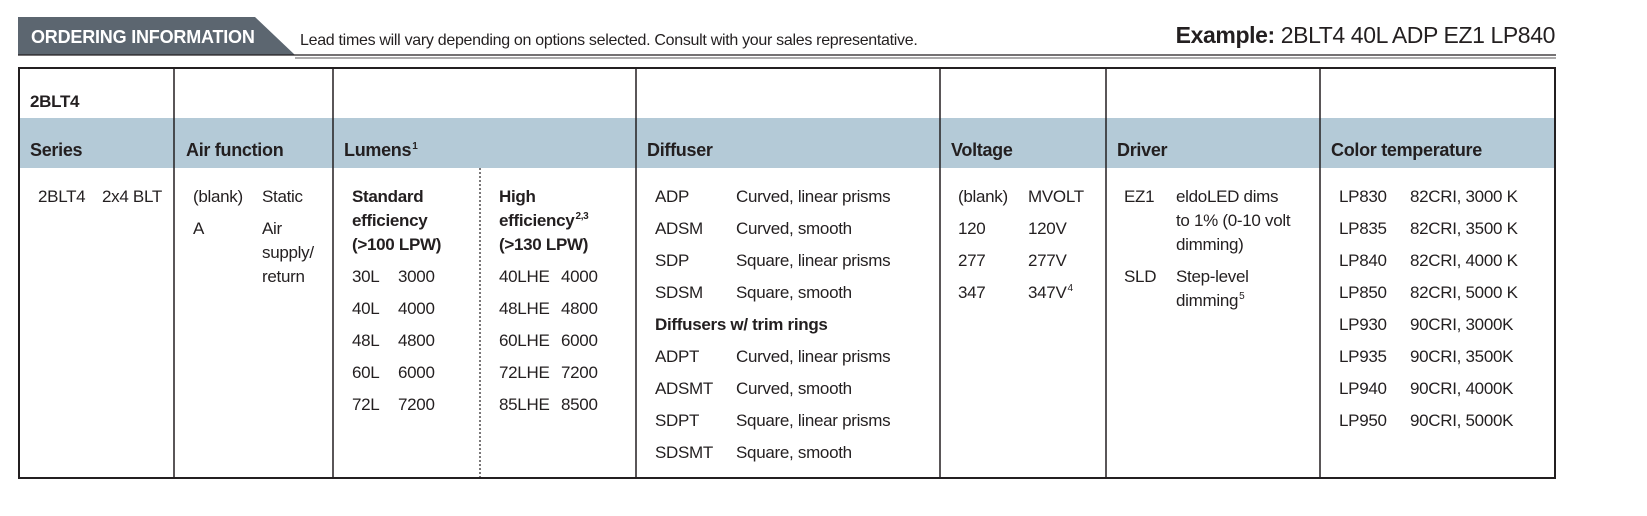  I want to click on section-title: ORDERING INFORMATION, so click(143, 37).